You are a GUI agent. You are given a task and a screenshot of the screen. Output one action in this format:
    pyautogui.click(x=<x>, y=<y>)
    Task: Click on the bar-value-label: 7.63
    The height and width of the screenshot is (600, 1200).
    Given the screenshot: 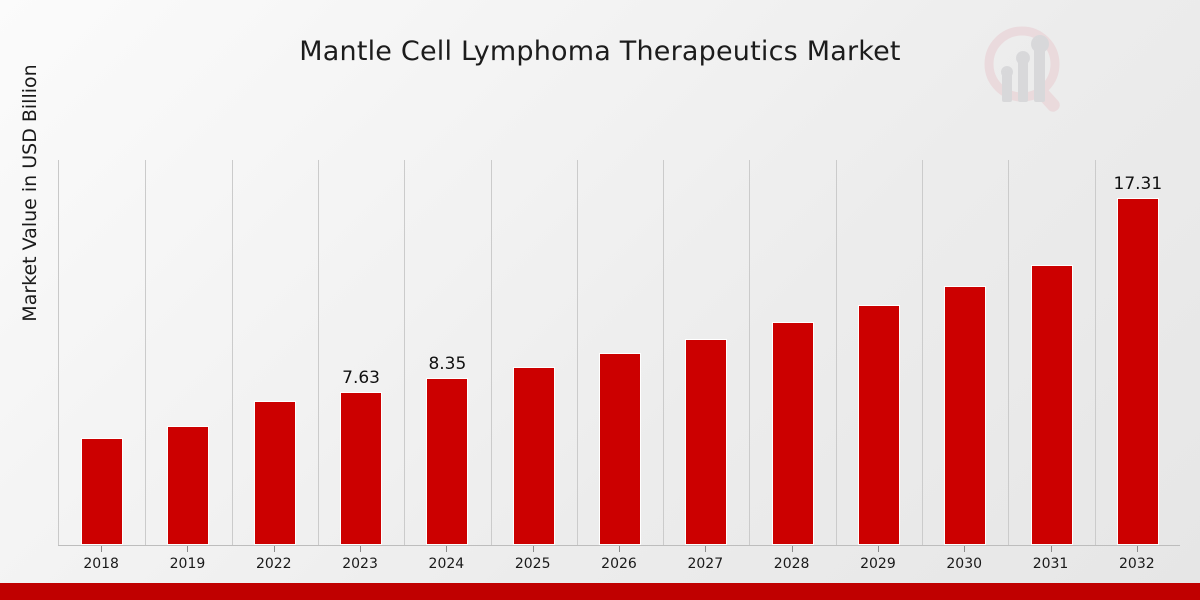 What is the action you would take?
    pyautogui.click(x=361, y=378)
    